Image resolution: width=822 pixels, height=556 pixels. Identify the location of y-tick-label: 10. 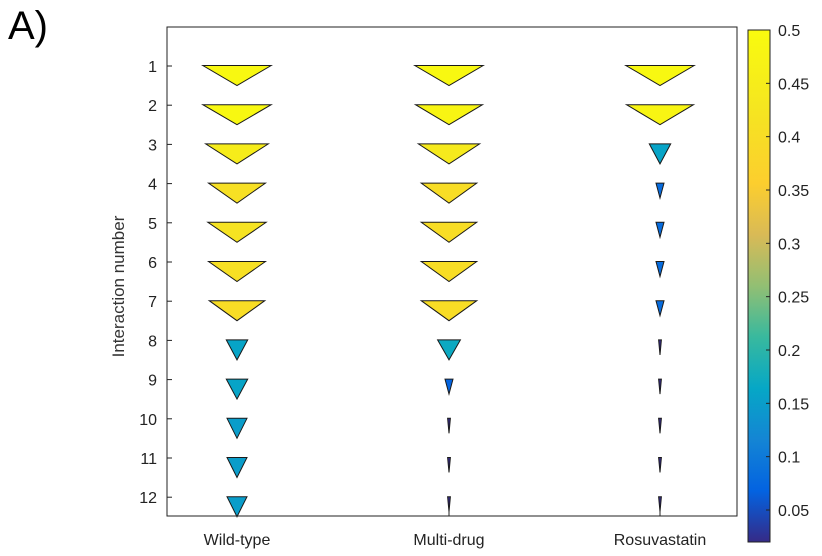
(148, 420).